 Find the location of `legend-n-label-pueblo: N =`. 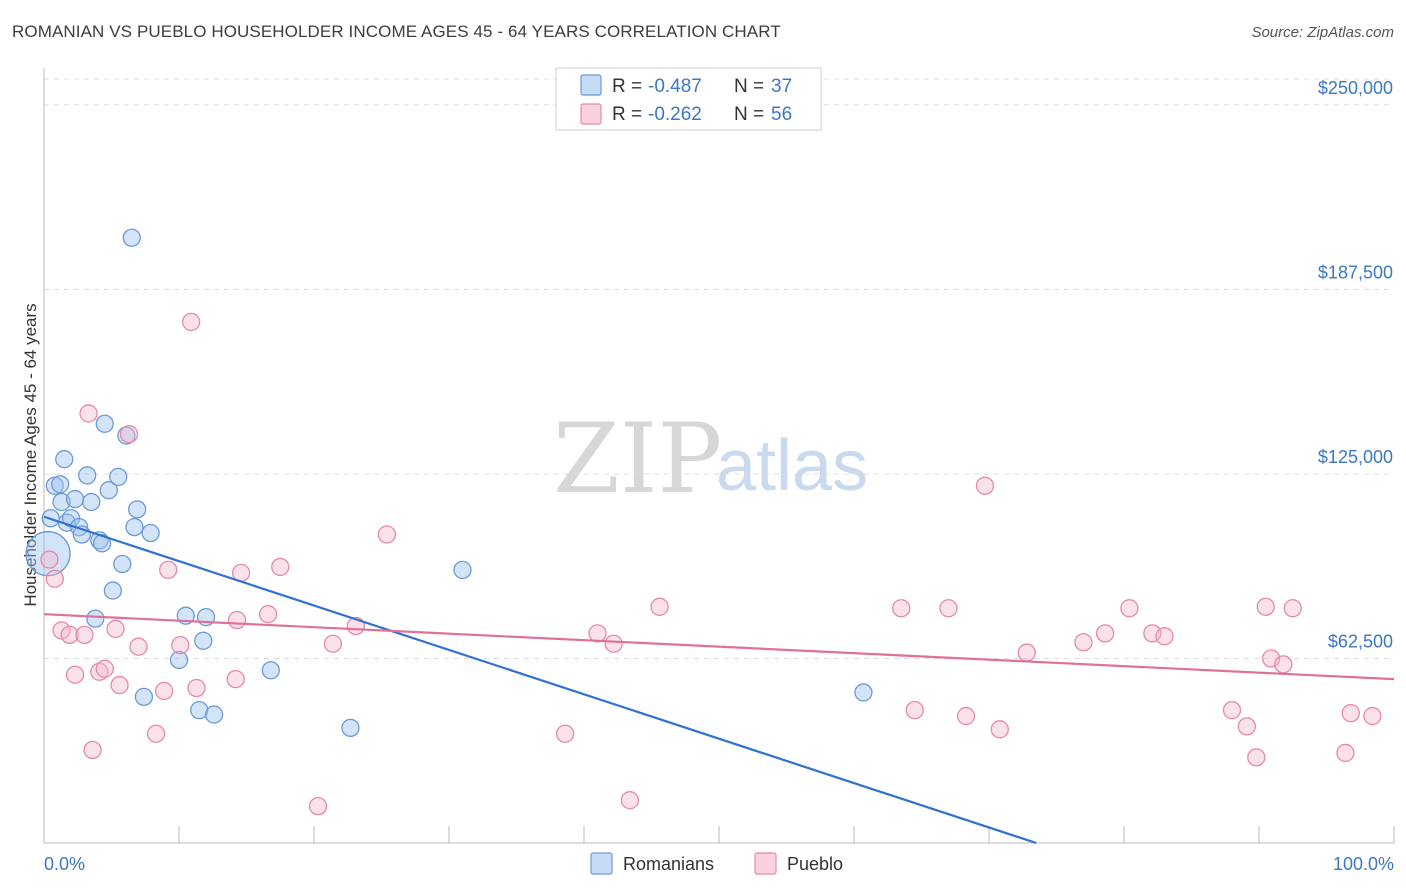

legend-n-label-pueblo: N = is located at coordinates (749, 114).